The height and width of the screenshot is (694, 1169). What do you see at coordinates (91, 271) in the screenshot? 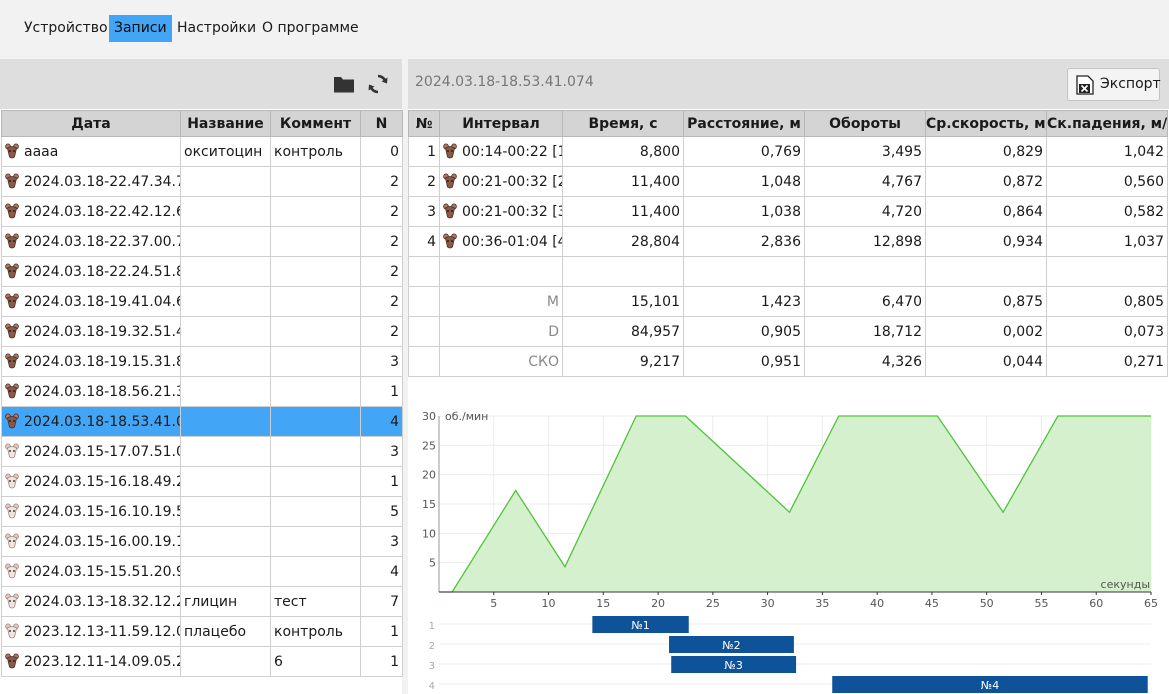
I see `record-date: 2024.03.18-22.24.51.895` at bounding box center [91, 271].